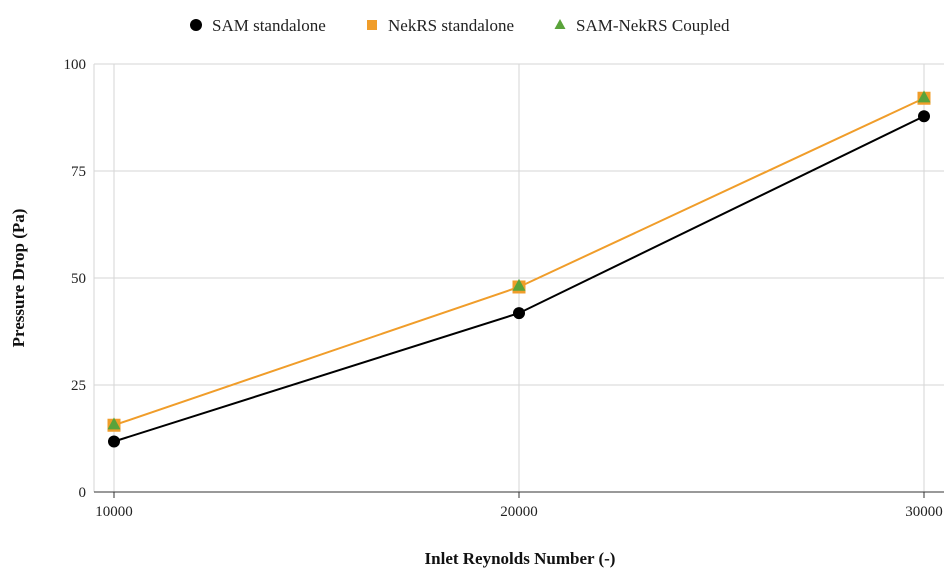 The height and width of the screenshot is (576, 950). What do you see at coordinates (114, 512) in the screenshot?
I see `x-tick-label: 10000` at bounding box center [114, 512].